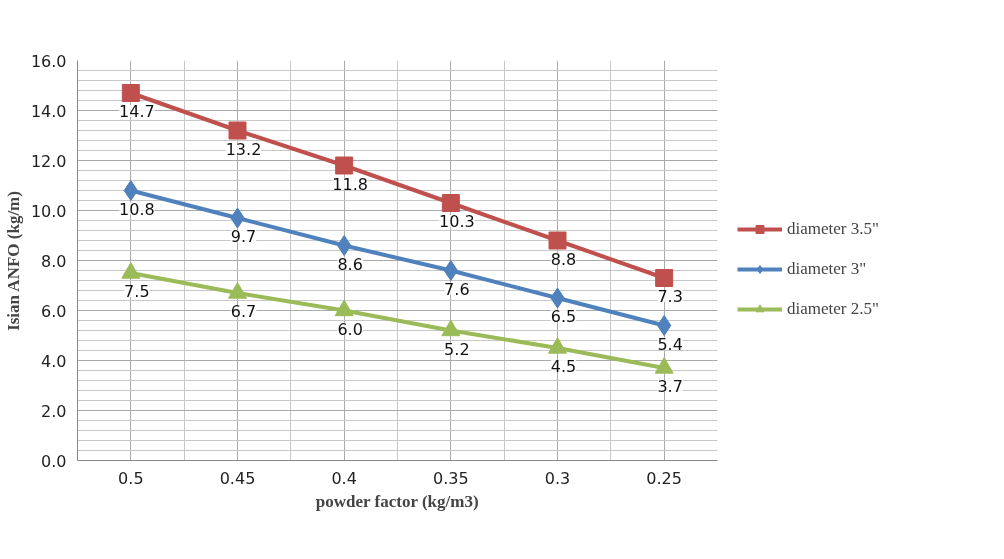  I want to click on data-label: 6.0, so click(350, 329).